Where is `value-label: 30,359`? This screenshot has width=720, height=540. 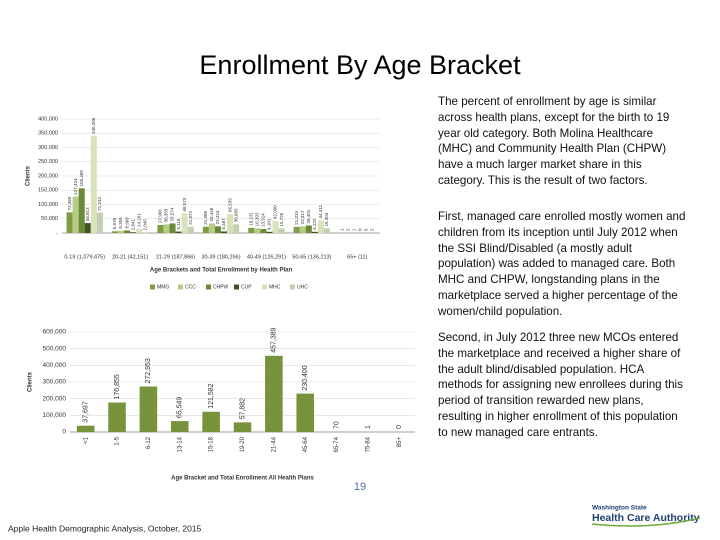 value-label: 30,359 is located at coordinates (166, 215).